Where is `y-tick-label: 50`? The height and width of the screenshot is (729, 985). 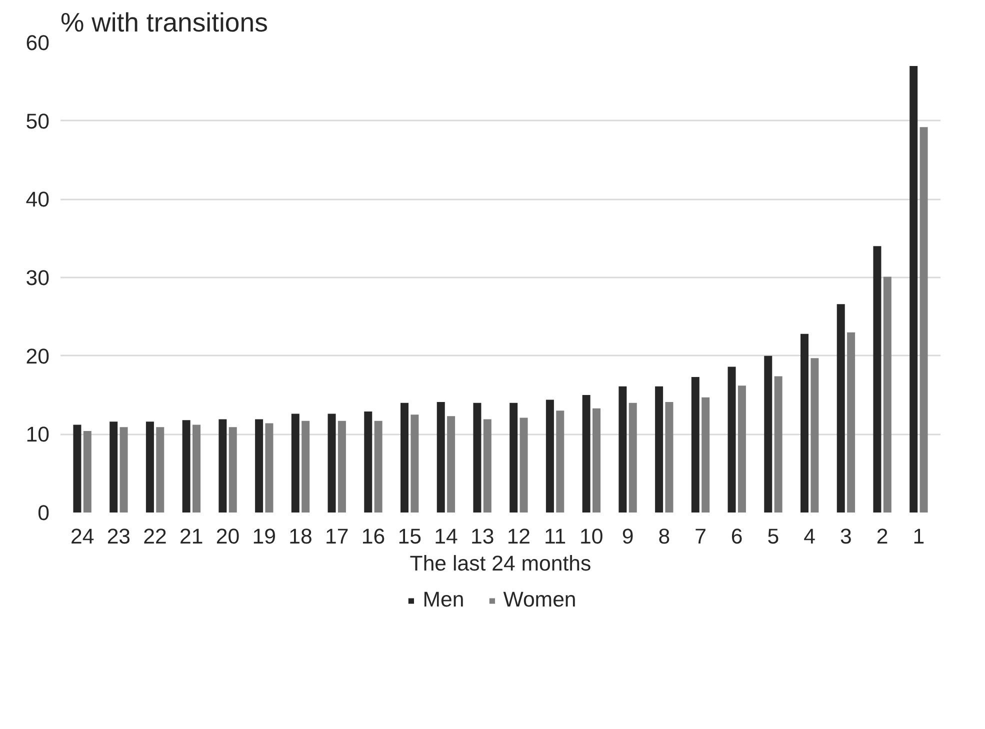 y-tick-label: 50 is located at coordinates (38, 121).